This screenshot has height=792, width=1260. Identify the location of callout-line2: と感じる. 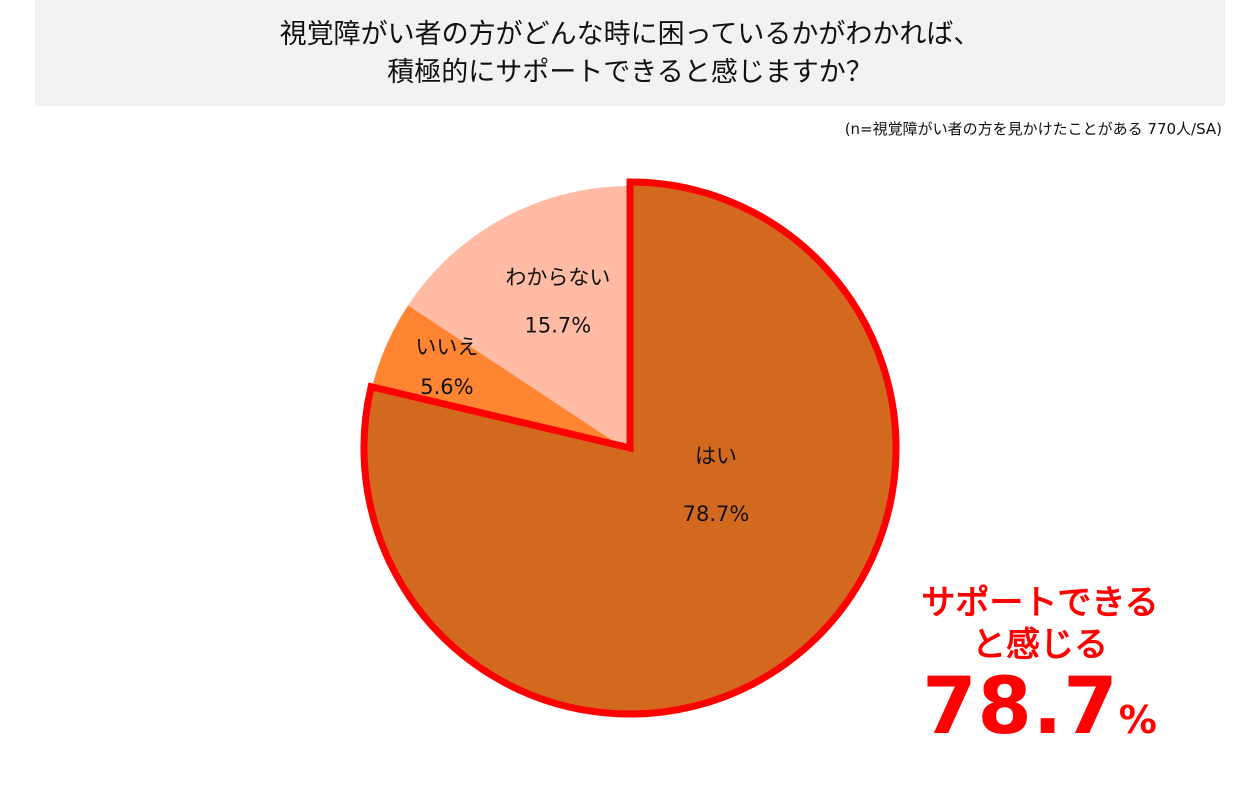
(1040, 645).